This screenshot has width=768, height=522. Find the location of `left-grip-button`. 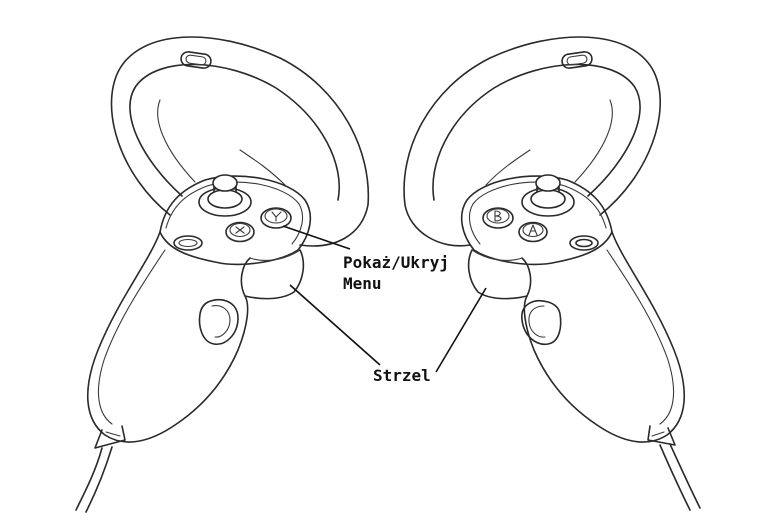

left-grip-button is located at coordinates (218, 321).